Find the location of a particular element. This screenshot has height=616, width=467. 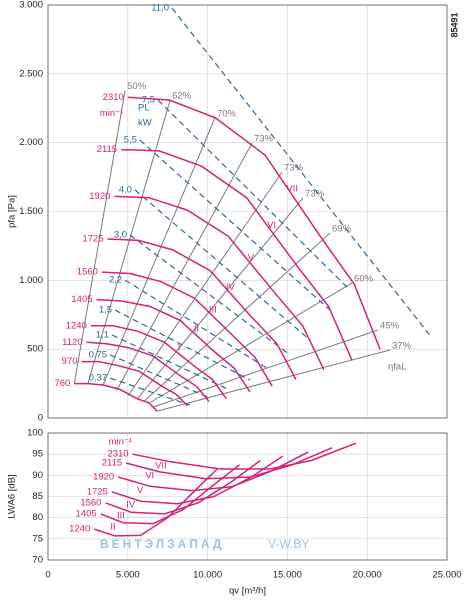

drawing-number: 85491 is located at coordinates (454, 24).